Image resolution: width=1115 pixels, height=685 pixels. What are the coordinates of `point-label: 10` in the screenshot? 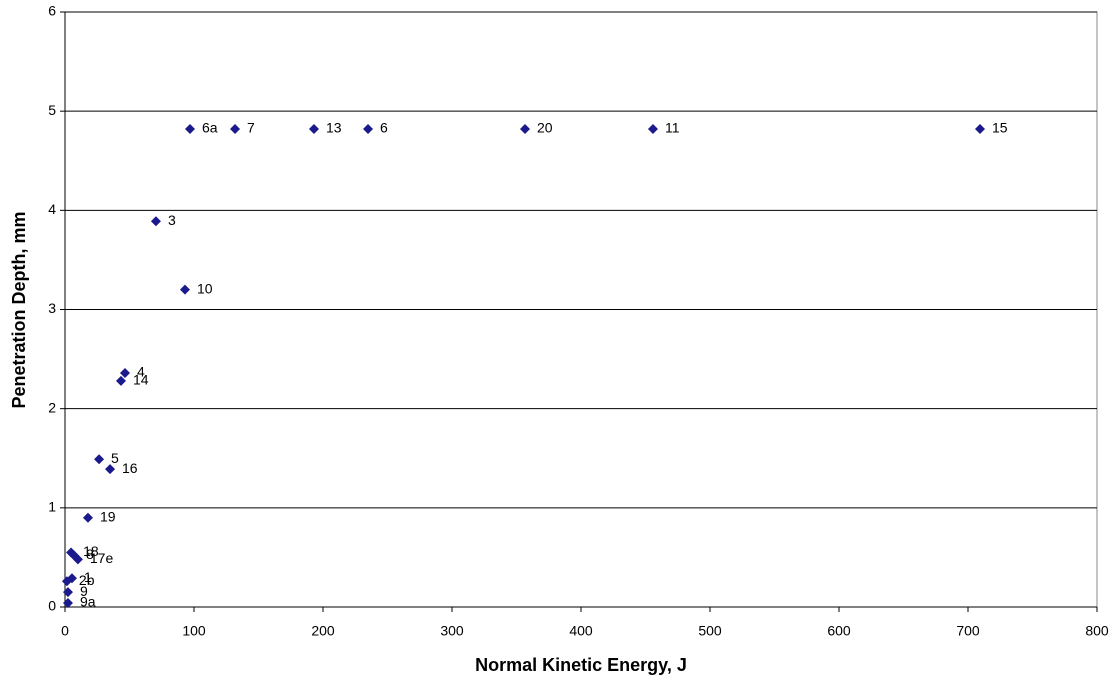 It's located at (205, 288).